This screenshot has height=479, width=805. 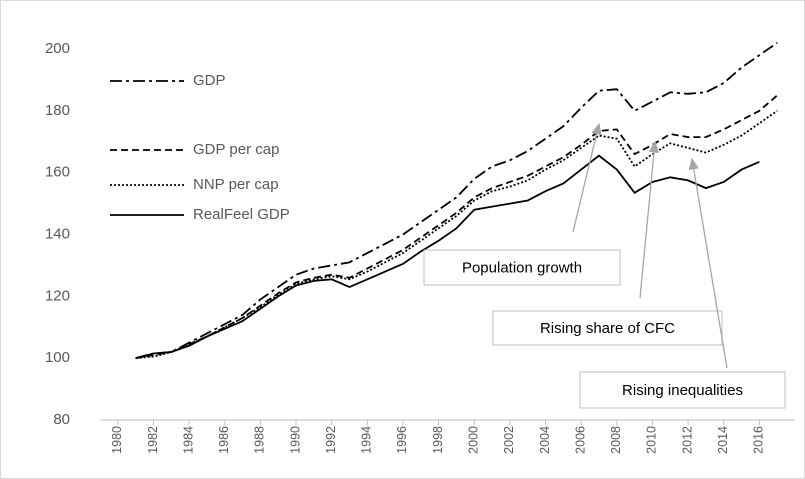 What do you see at coordinates (153, 440) in the screenshot?
I see `x-tick-label: 1982` at bounding box center [153, 440].